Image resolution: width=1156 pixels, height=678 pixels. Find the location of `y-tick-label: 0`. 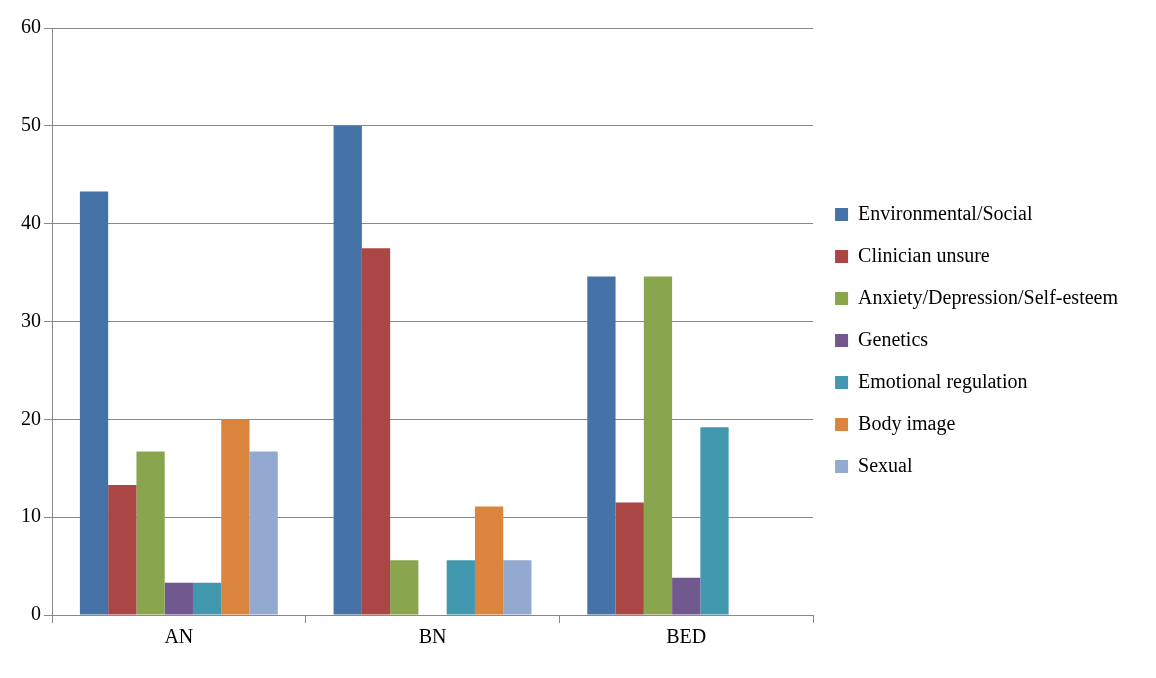

y-tick-label: 0 is located at coordinates (36, 613).